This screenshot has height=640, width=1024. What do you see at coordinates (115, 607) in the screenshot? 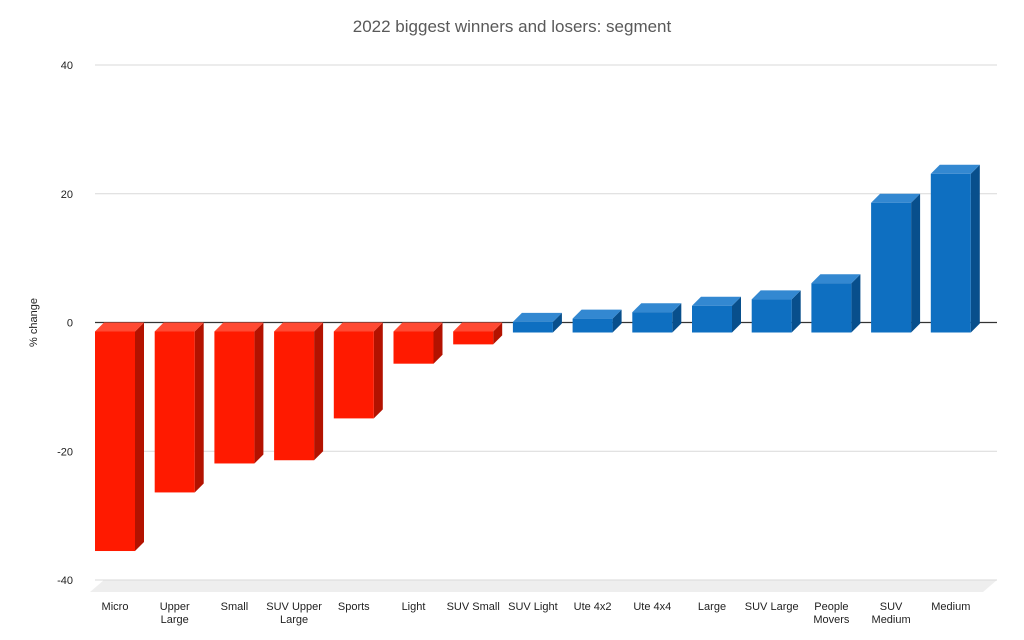
I see `x-category-label: Micro` at bounding box center [115, 607].